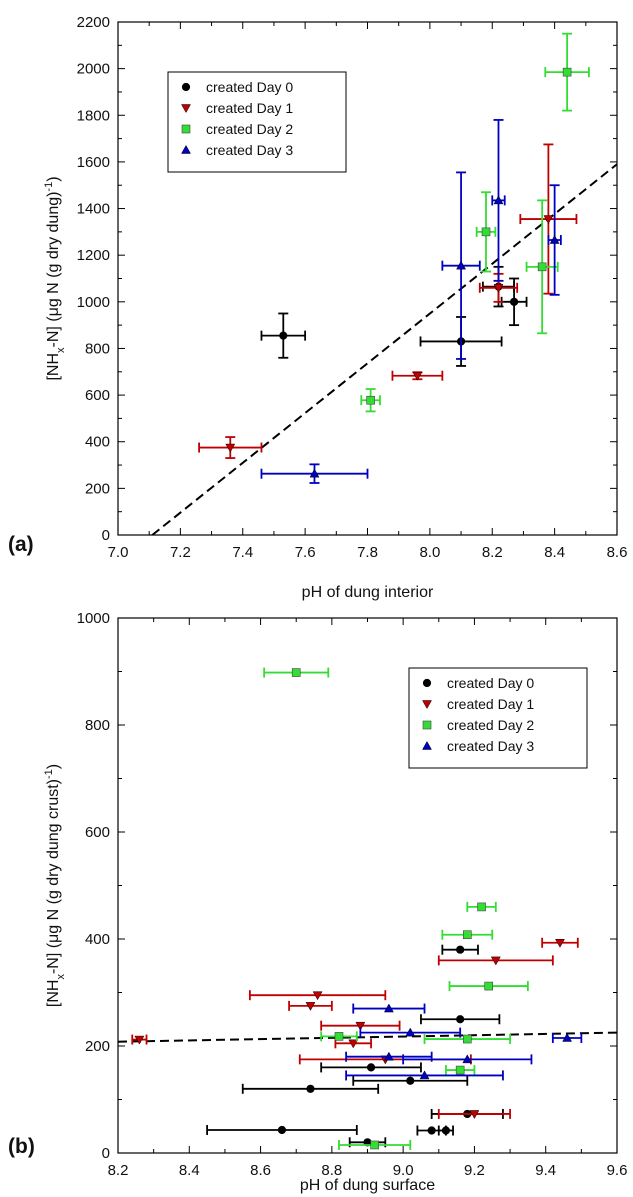 The width and height of the screenshot is (633, 1197). Describe the element at coordinates (367, 552) in the screenshot. I see `x-tick-label: 7.8` at that location.